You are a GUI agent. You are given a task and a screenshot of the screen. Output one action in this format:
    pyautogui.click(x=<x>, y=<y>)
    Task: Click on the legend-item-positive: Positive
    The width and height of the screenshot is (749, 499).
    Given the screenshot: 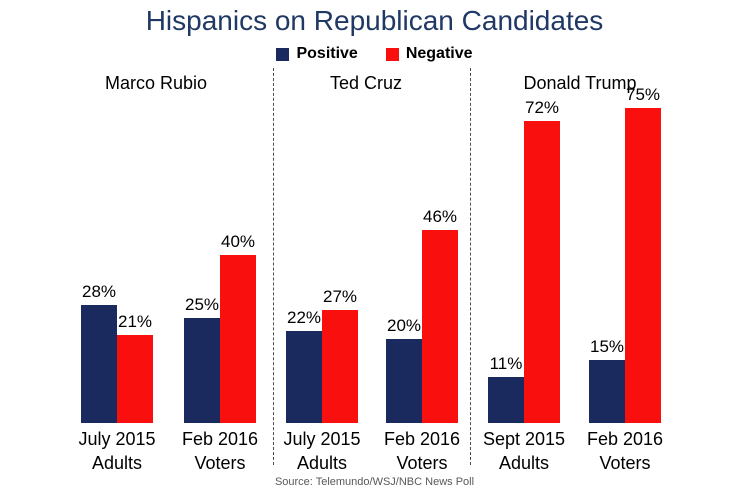 What is the action you would take?
    pyautogui.click(x=317, y=54)
    